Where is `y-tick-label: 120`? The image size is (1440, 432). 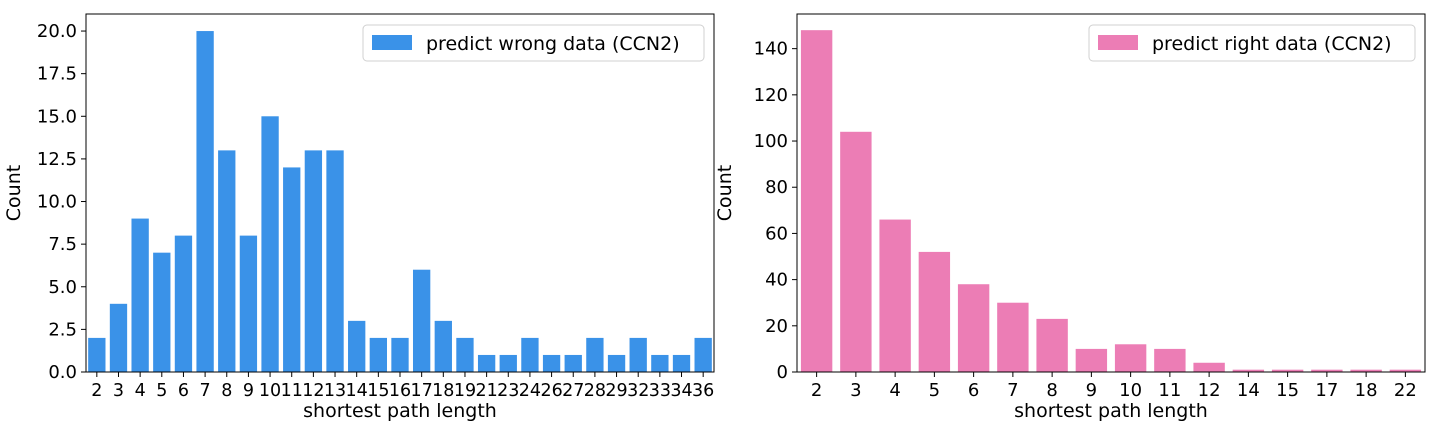 y-tick-label: 120 is located at coordinates (771, 95).